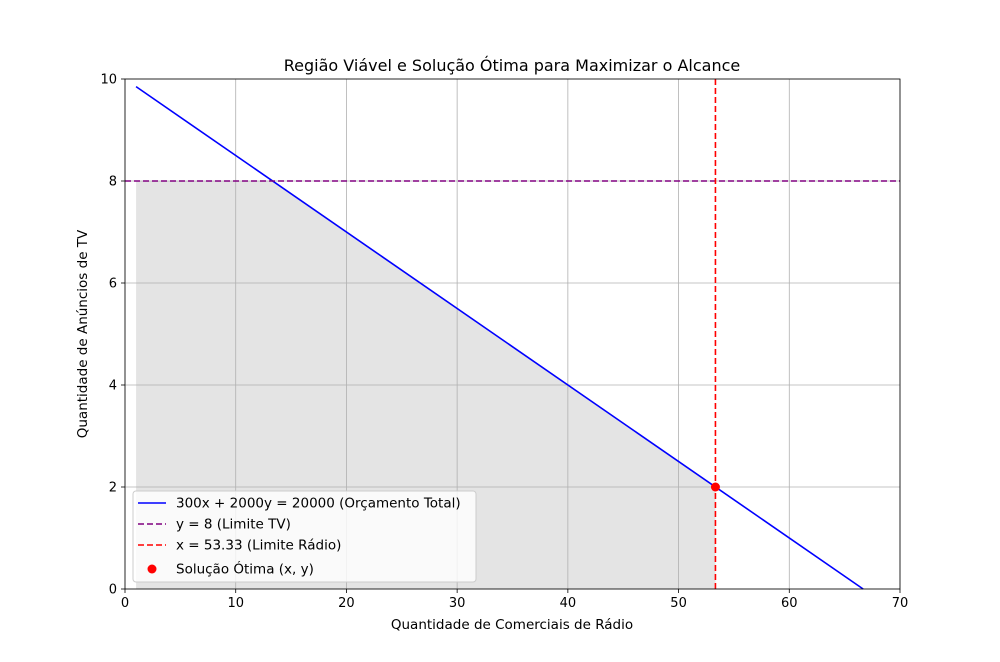 Image resolution: width=1000 pixels, height=662 pixels. Describe the element at coordinates (113, 284) in the screenshot. I see `y-tick-label: 6` at that location.